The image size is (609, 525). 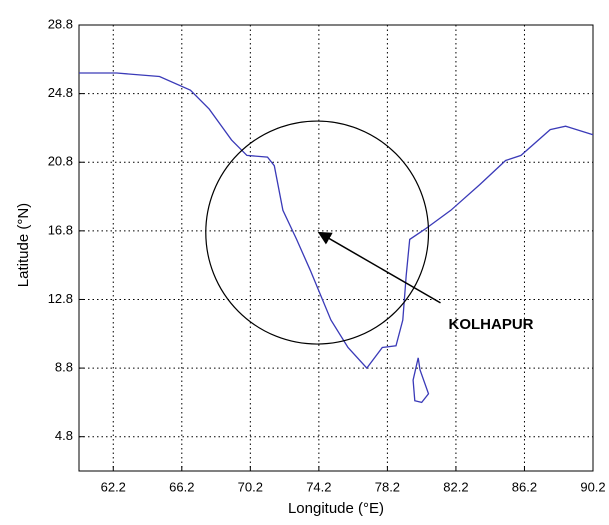 What do you see at coordinates (60, 92) in the screenshot?
I see `y-tick-label: 24.8` at bounding box center [60, 92].